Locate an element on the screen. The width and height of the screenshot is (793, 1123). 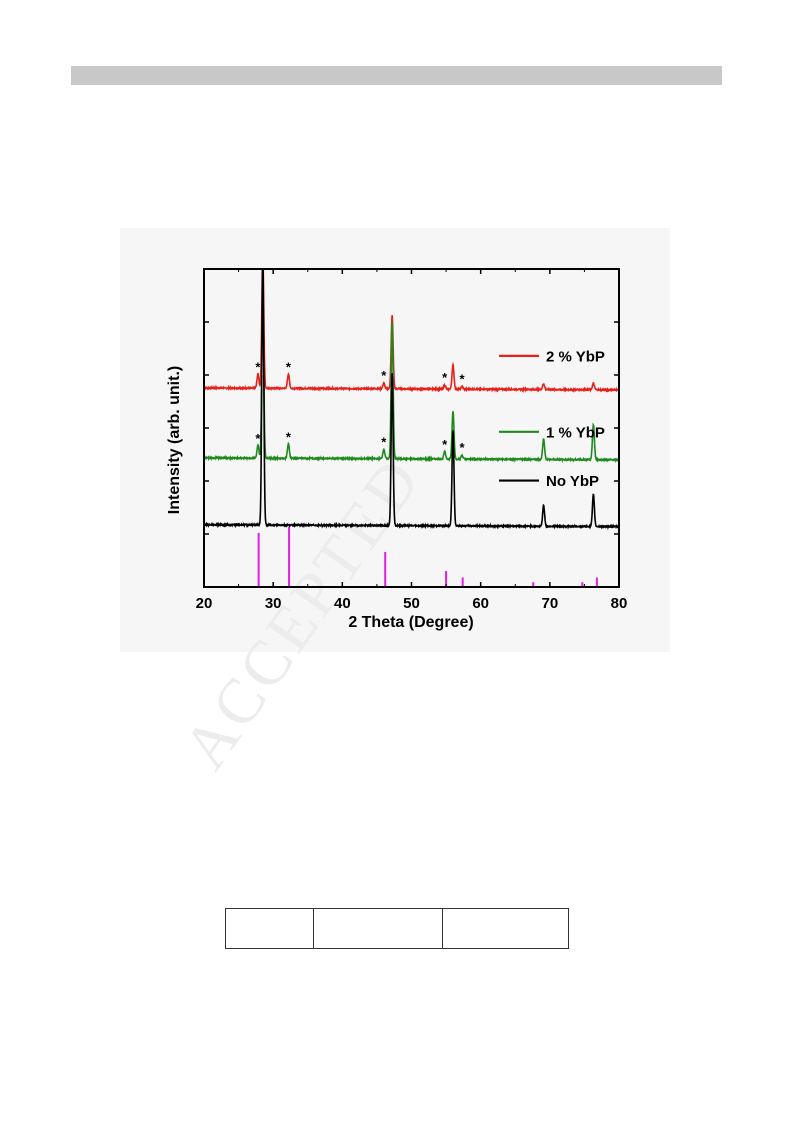
x-tick-label: 50 is located at coordinates (411, 603).